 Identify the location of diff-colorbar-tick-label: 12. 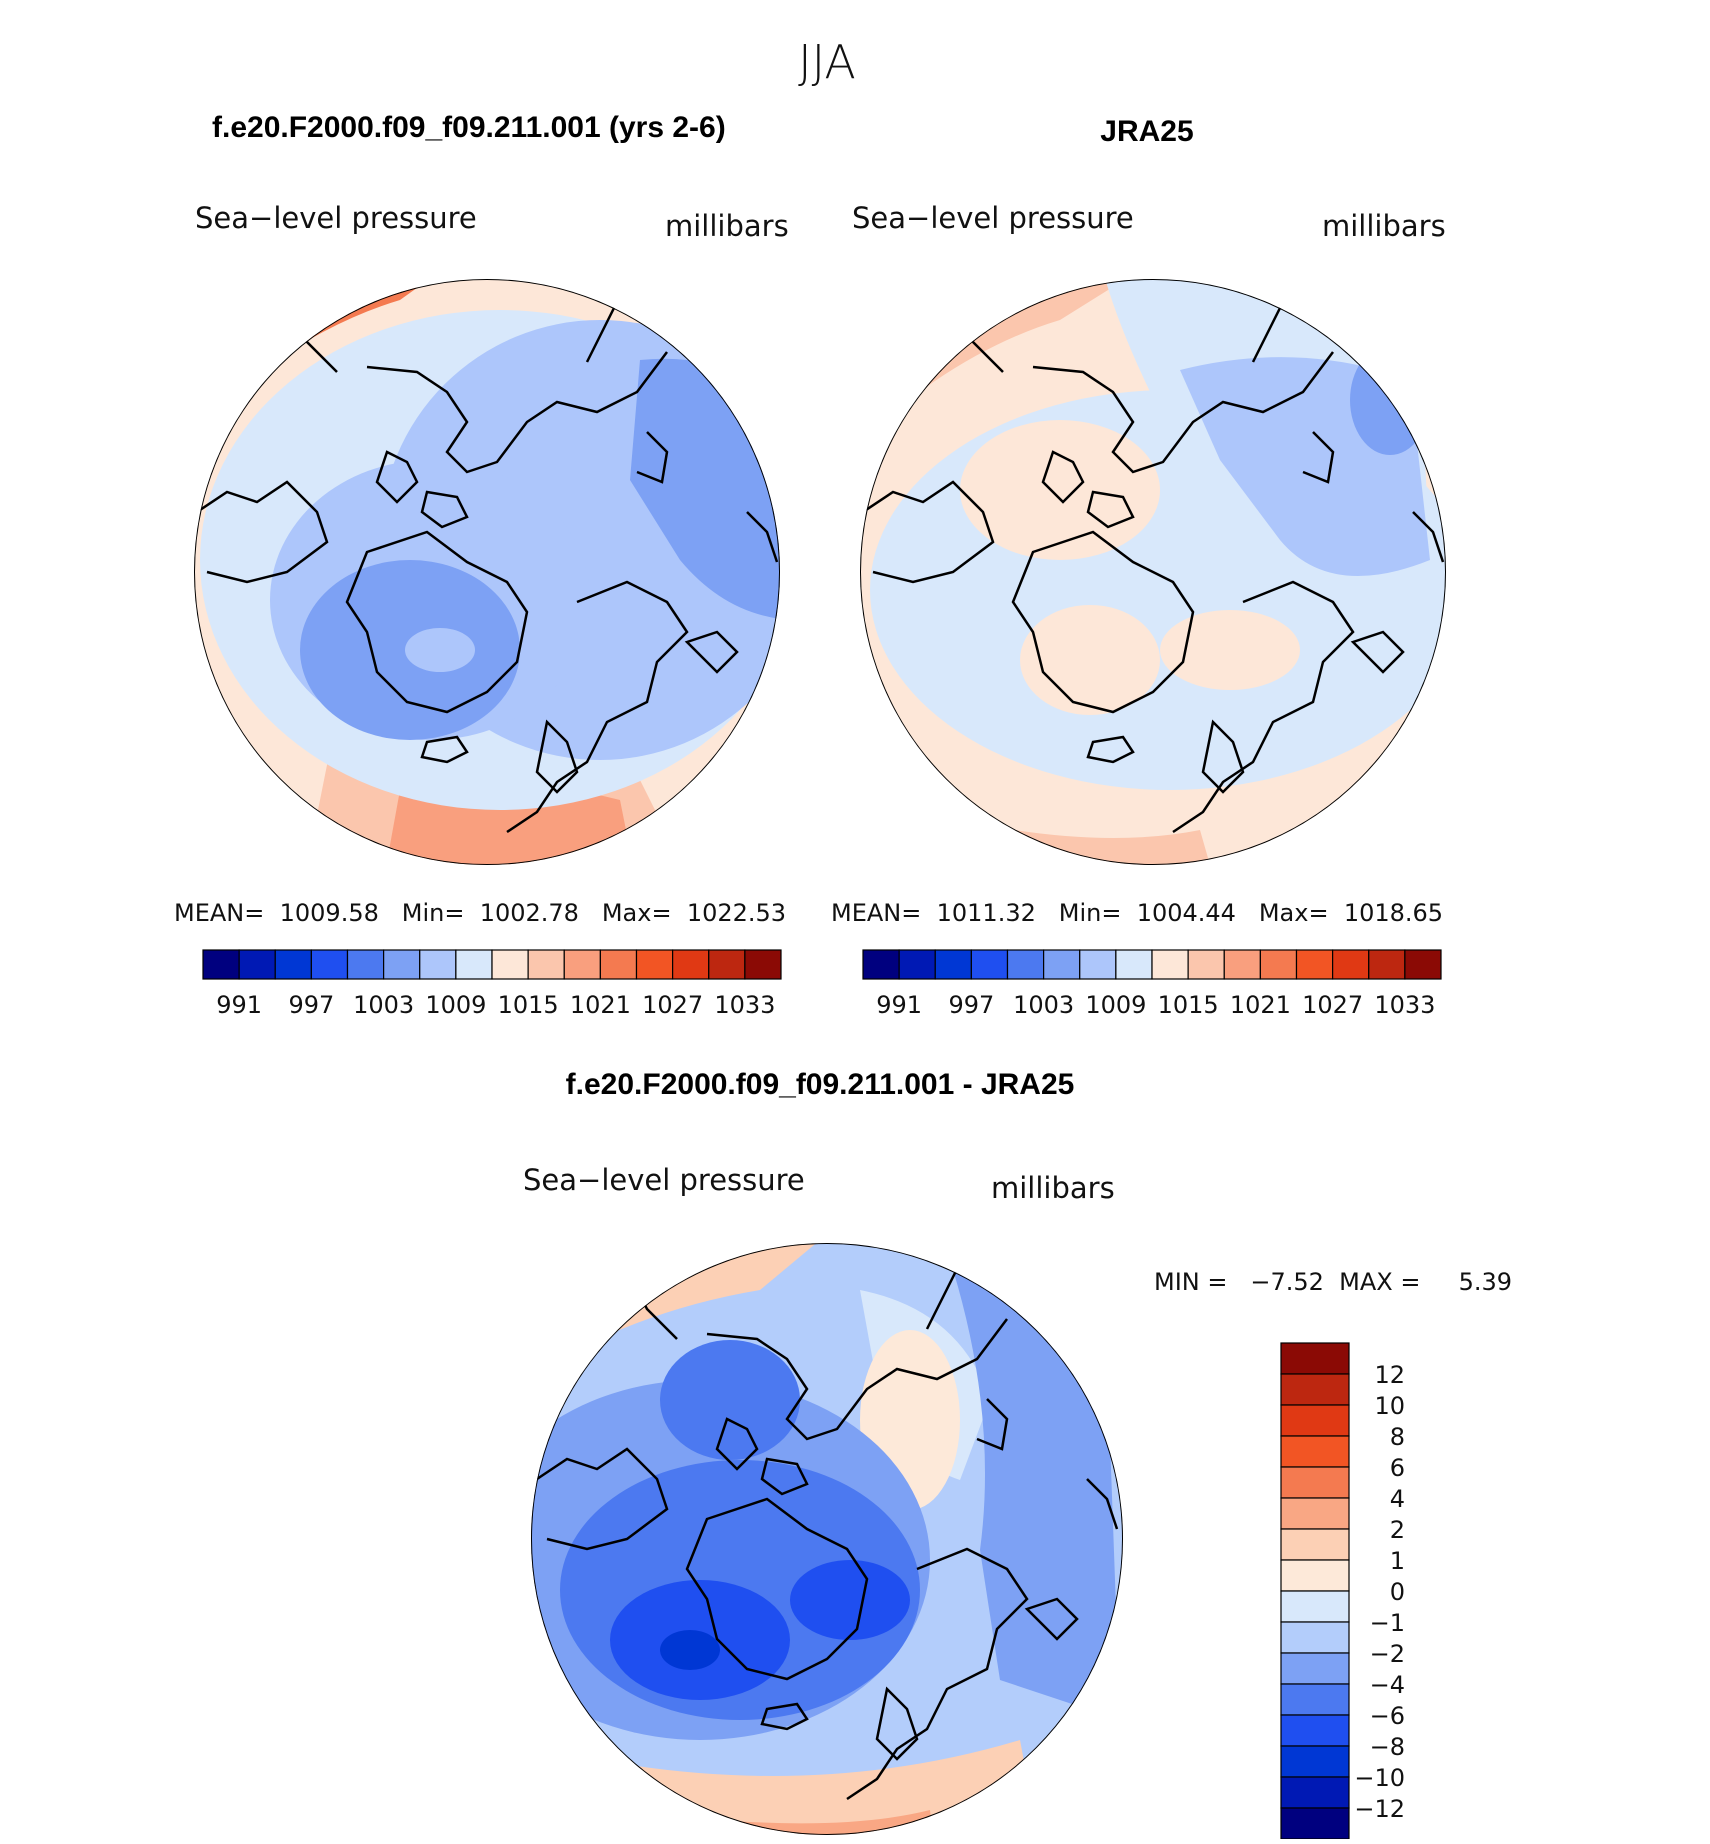
(1389, 1375).